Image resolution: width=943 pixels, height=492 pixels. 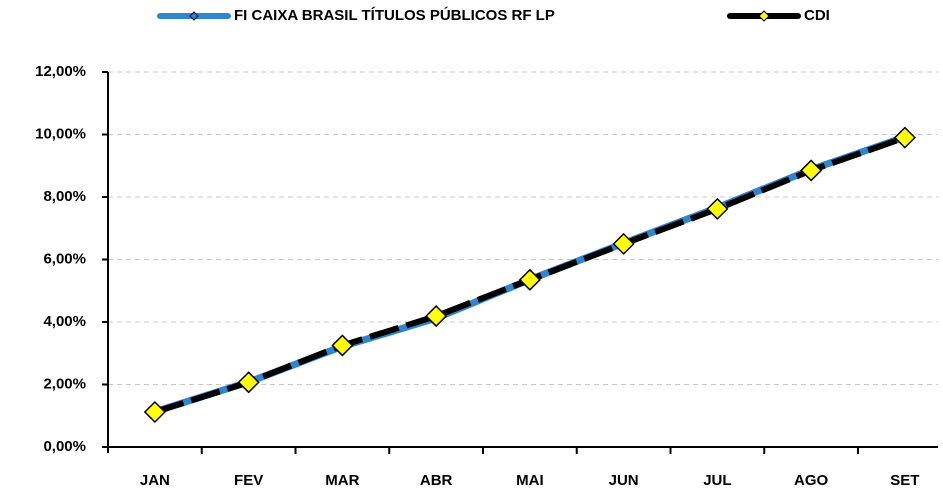 I want to click on x-tick-label: JAN, so click(x=155, y=480).